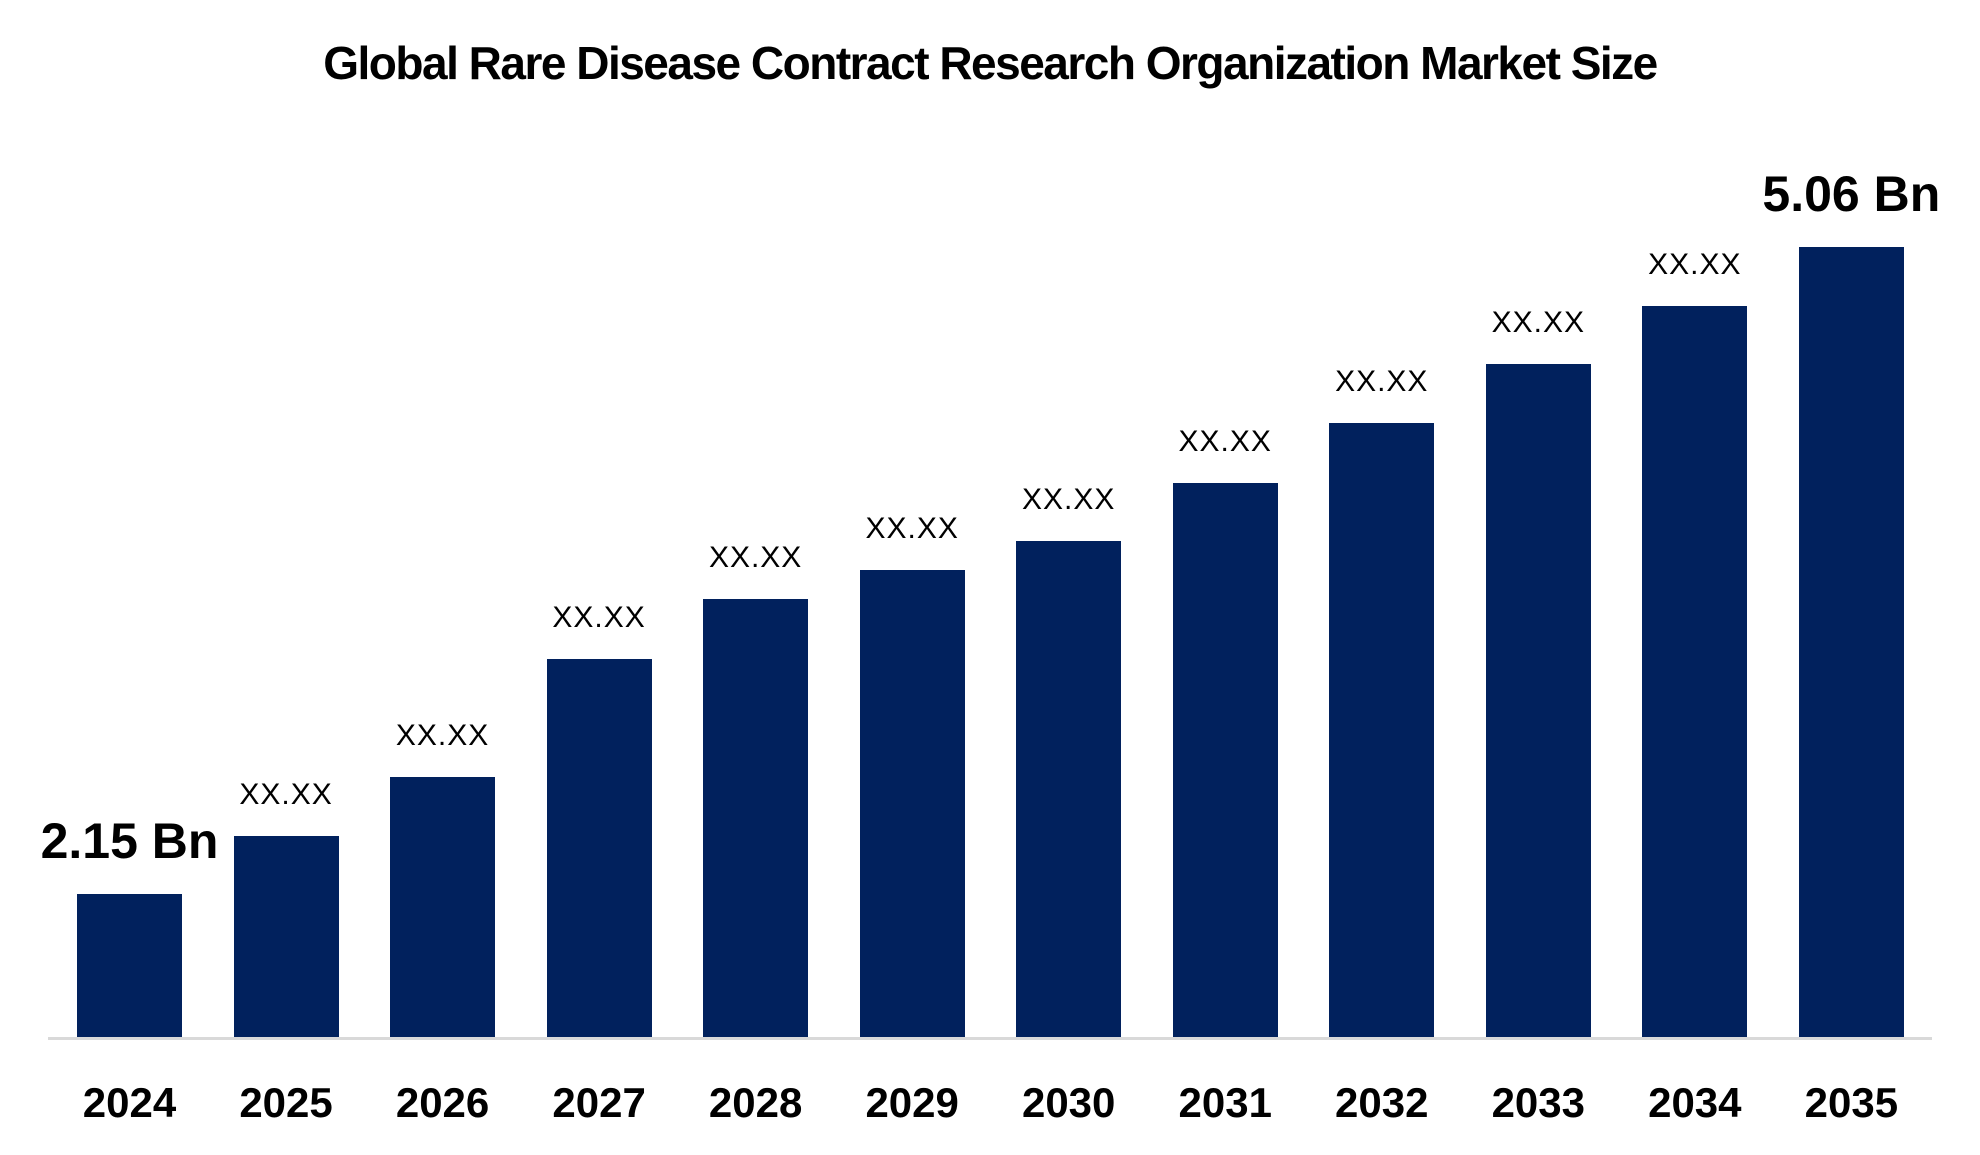 Image resolution: width=1980 pixels, height=1155 pixels. I want to click on bar-column: 2.15 Bn 2024, so click(130, 970).